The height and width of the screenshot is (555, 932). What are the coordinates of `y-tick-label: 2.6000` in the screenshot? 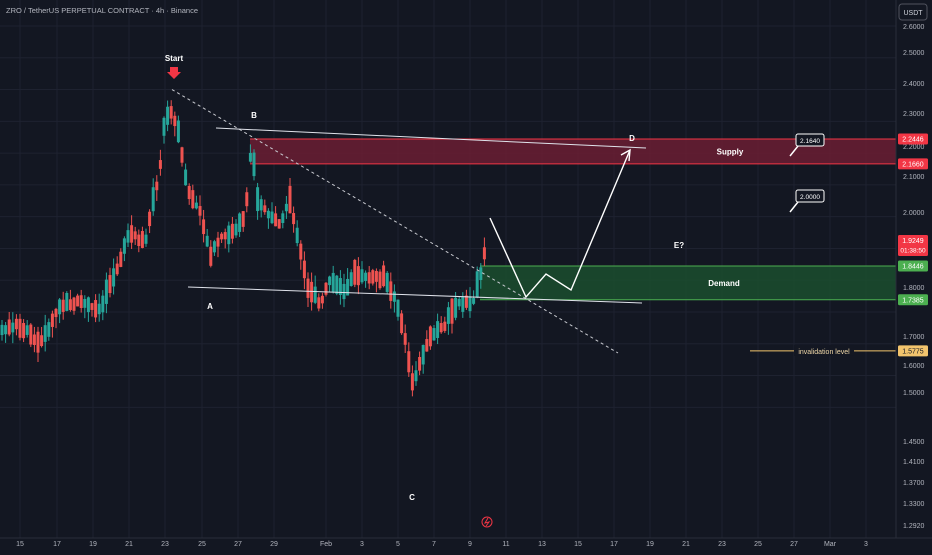 It's located at (914, 27).